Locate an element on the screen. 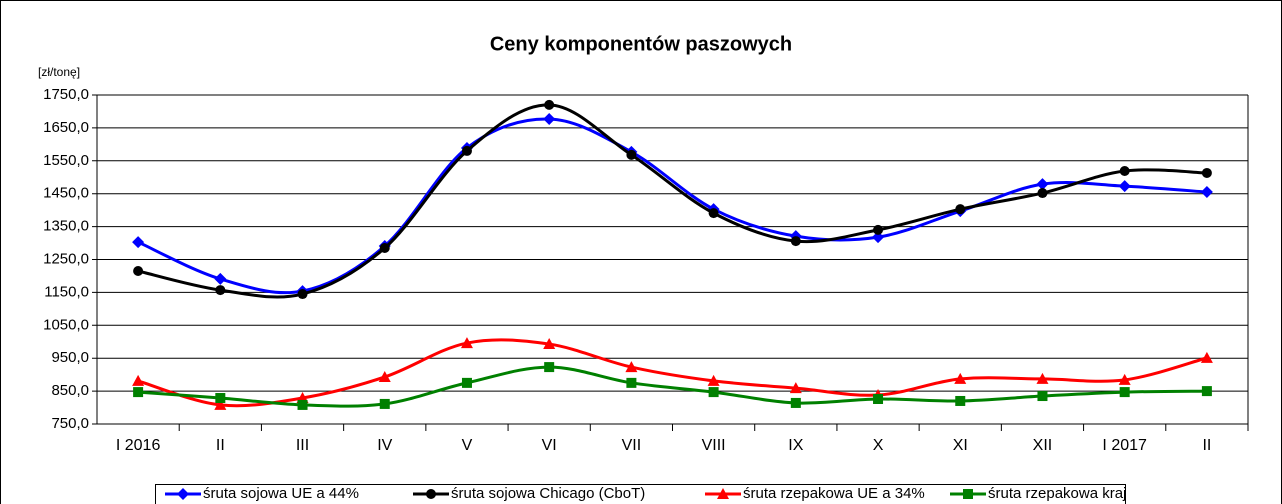  x-tick-label: I 2017 is located at coordinates (1124, 445).